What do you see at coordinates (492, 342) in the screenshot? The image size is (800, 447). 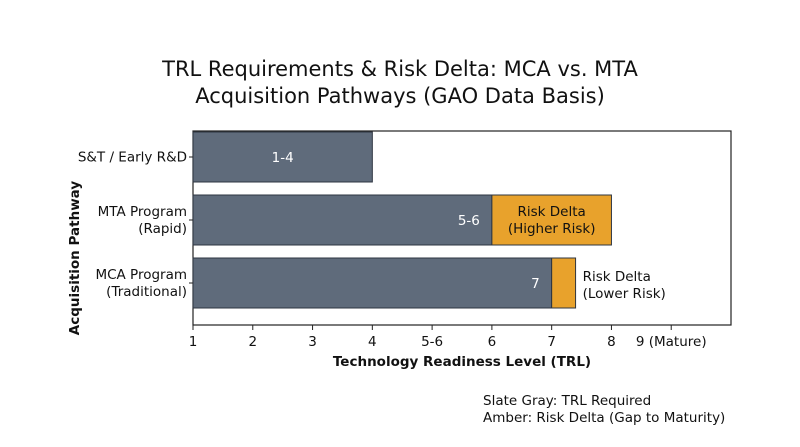 I see `x-tick-label-5: 6` at bounding box center [492, 342].